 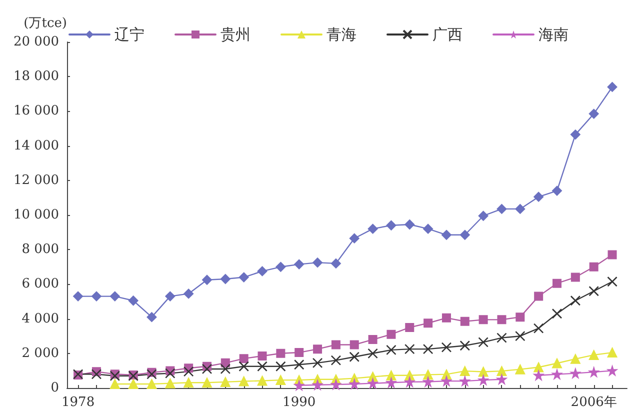 I want to click on legend-label: 海南, so click(x=553, y=35).